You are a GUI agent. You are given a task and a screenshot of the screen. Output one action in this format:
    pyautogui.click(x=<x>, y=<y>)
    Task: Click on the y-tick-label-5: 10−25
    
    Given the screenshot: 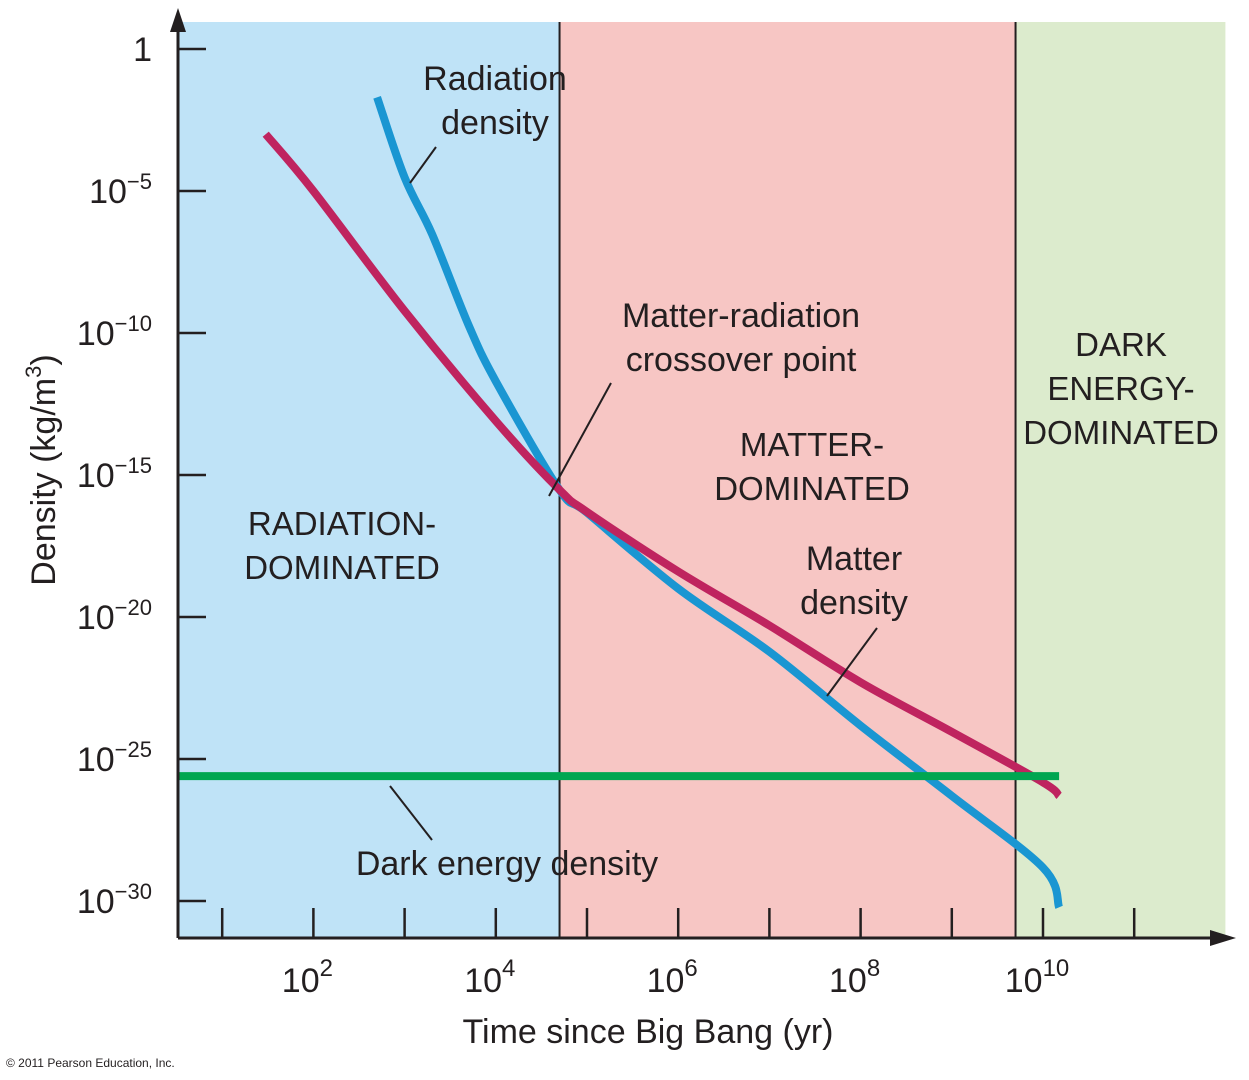 What is the action you would take?
    pyautogui.click(x=114, y=758)
    